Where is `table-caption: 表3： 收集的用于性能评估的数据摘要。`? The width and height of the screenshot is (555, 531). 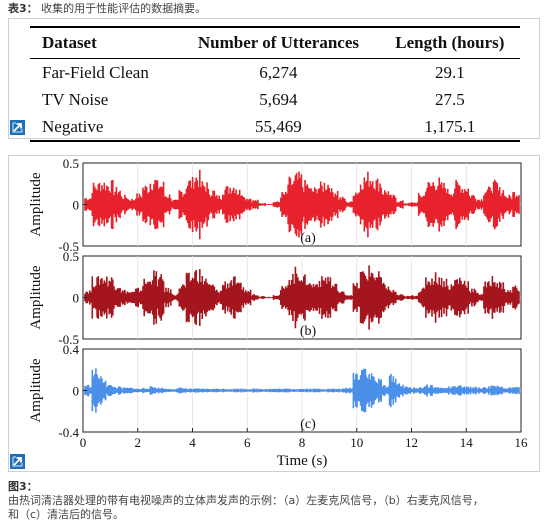
table-caption: 表3： 收集的用于性能评估的数据摘要。 is located at coordinates (107, 9).